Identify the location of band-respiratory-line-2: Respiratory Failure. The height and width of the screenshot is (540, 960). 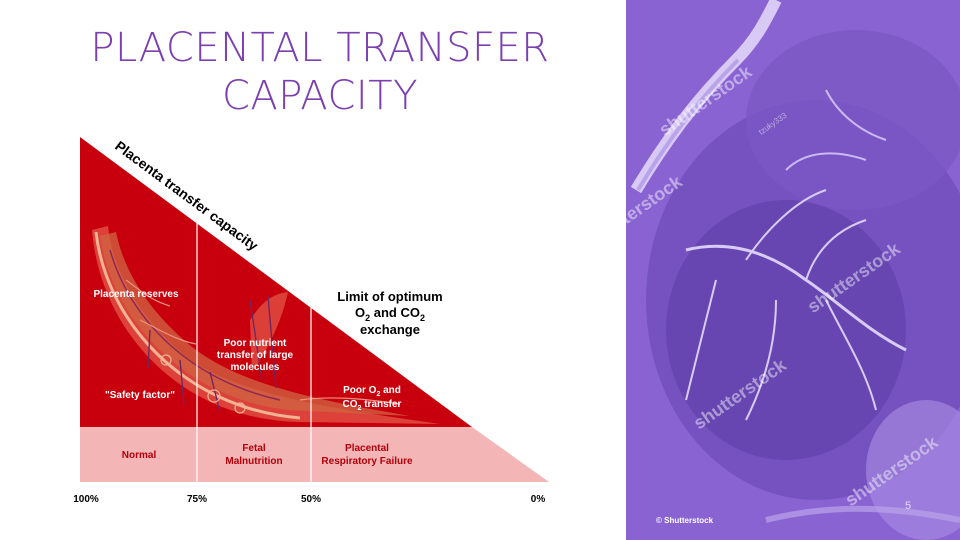
(367, 461).